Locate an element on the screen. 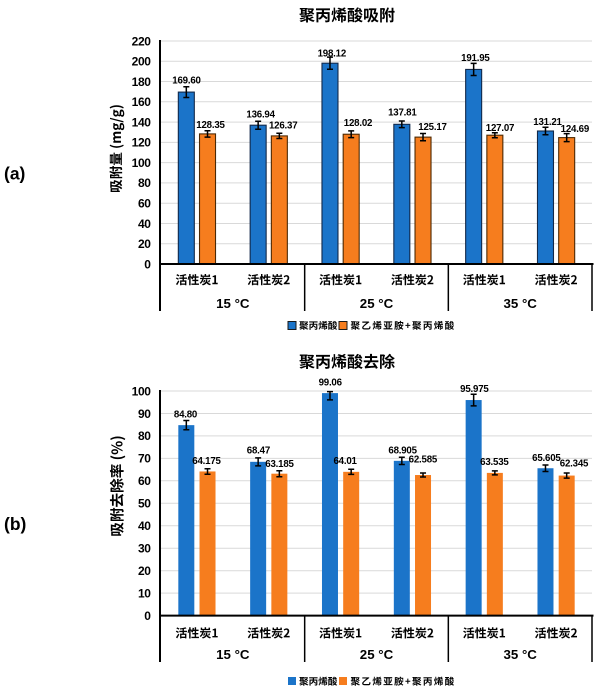  svg-text: 128.35 is located at coordinates (210, 125).